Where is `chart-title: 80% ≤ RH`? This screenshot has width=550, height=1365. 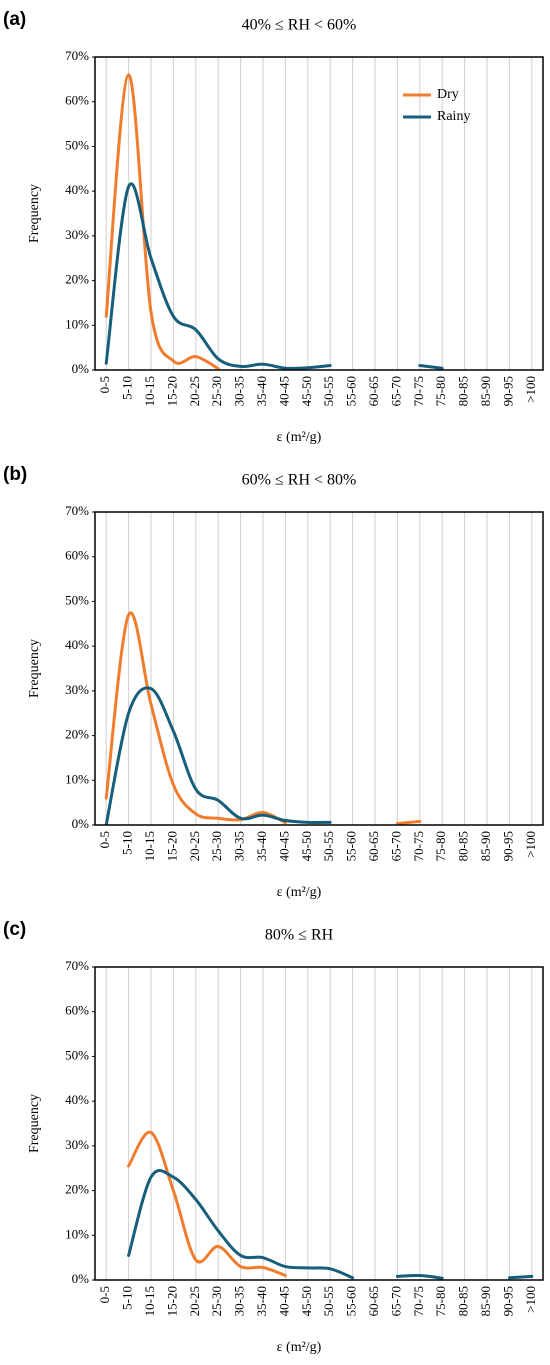
chart-title: 80% ≤ RH is located at coordinates (299, 935).